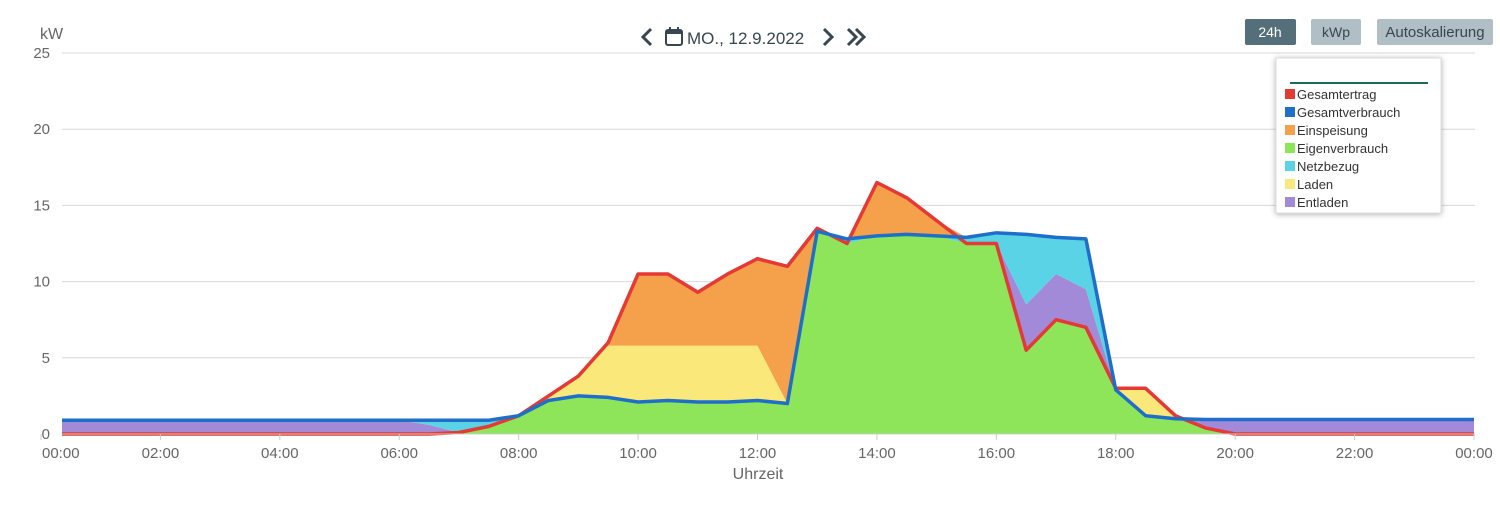  What do you see at coordinates (1342, 148) in the screenshot?
I see `legend-label: Eigenverbrauch` at bounding box center [1342, 148].